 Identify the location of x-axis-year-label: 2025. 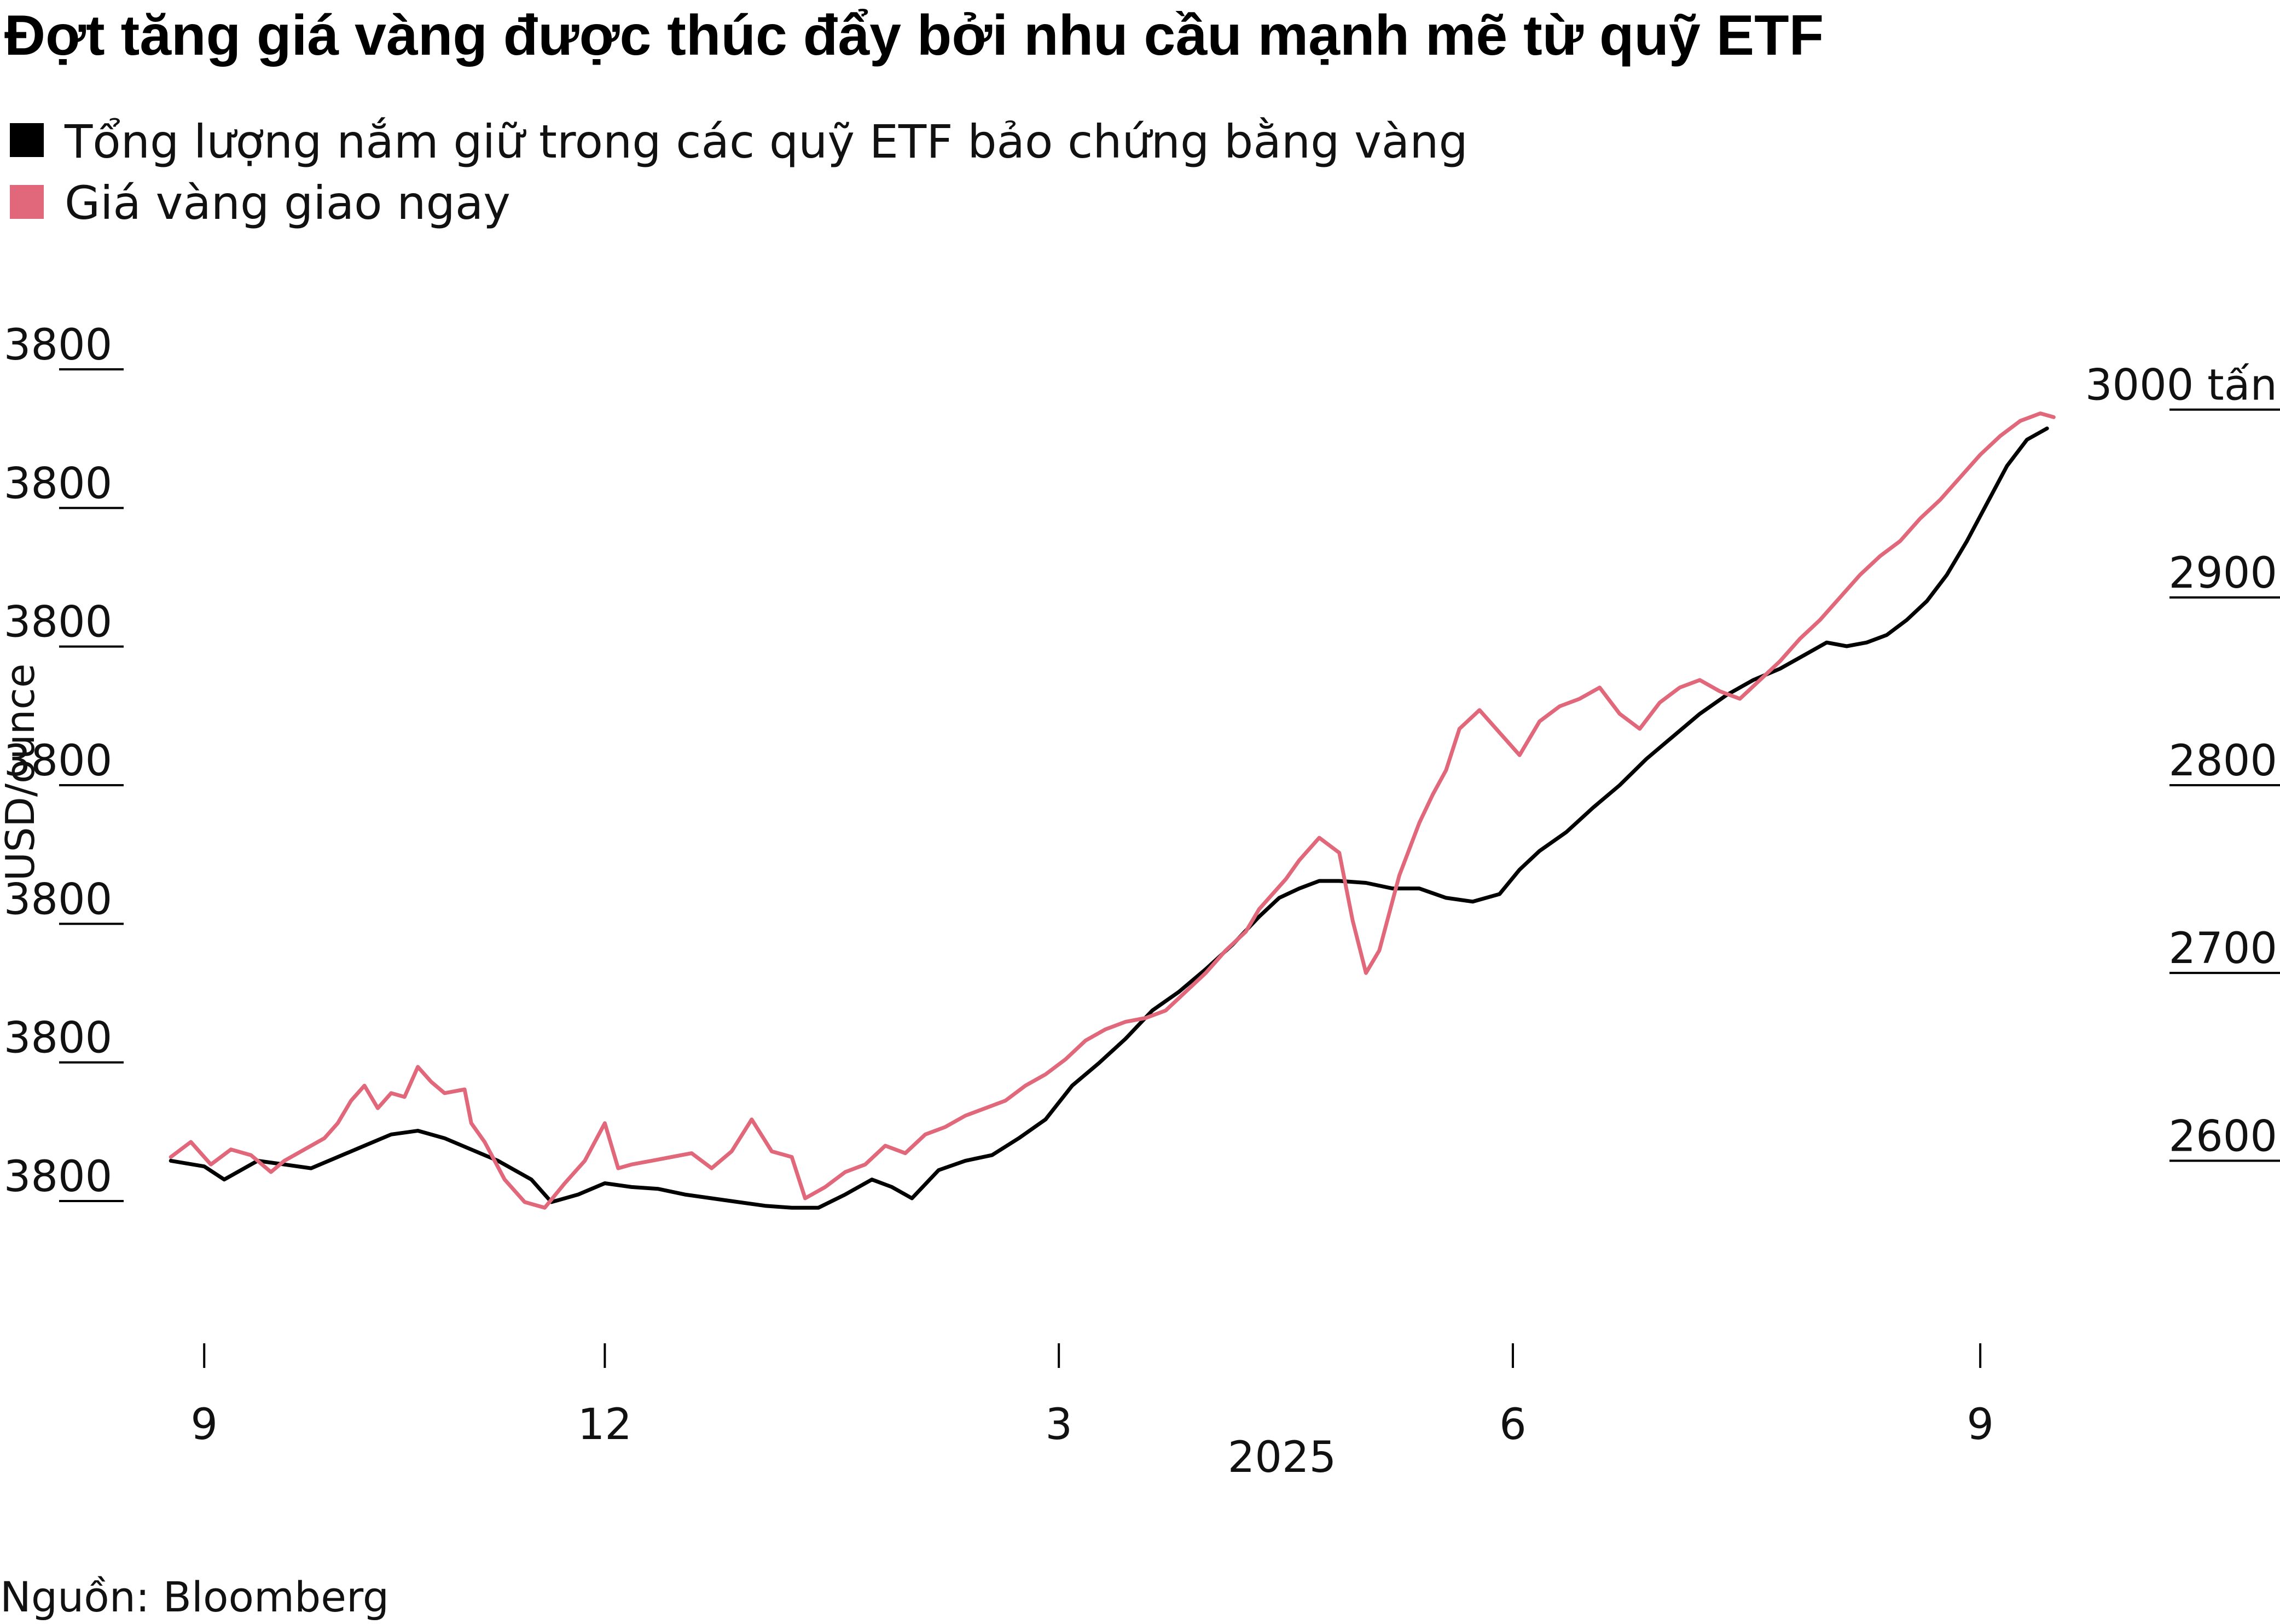
(1282, 1457).